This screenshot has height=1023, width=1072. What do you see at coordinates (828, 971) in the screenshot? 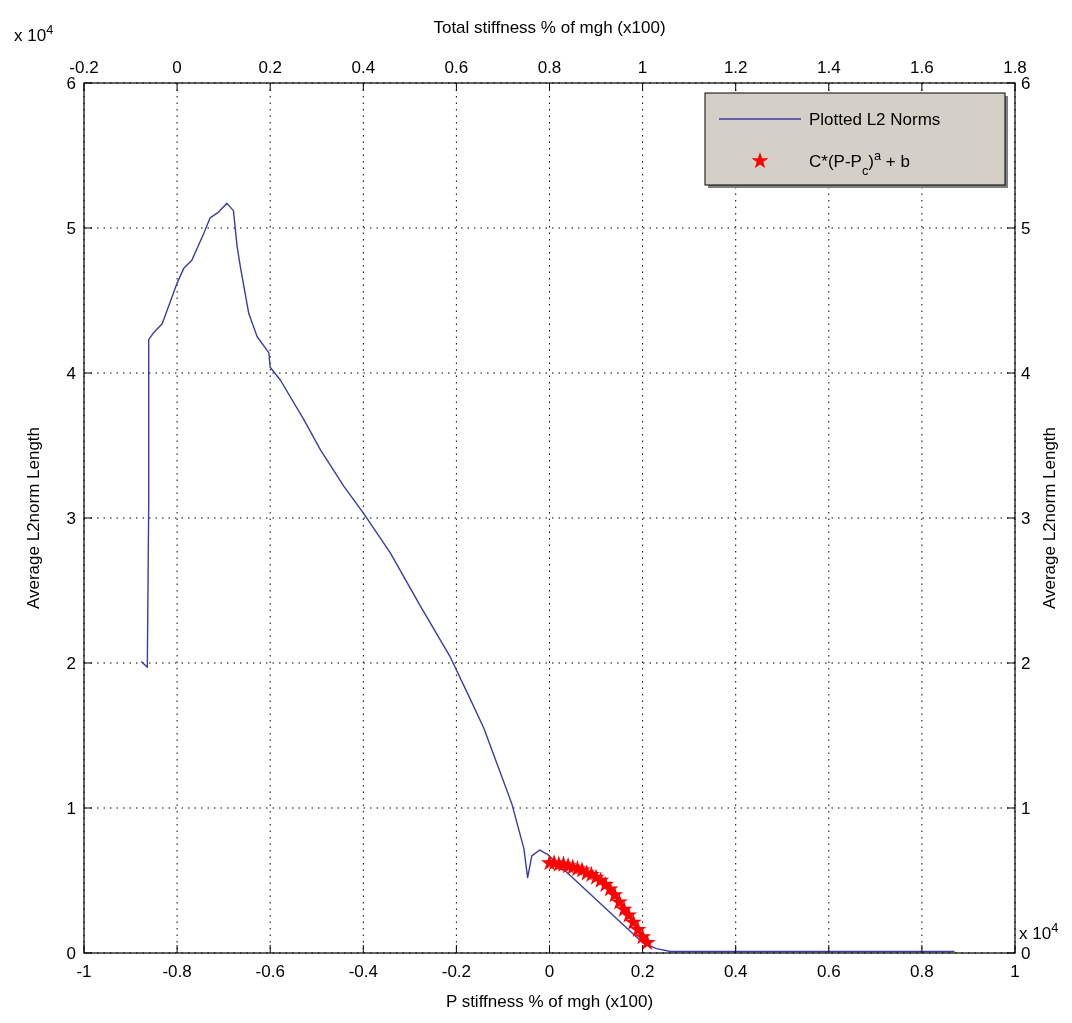
I see `x-tick-label: 0.6` at bounding box center [828, 971].